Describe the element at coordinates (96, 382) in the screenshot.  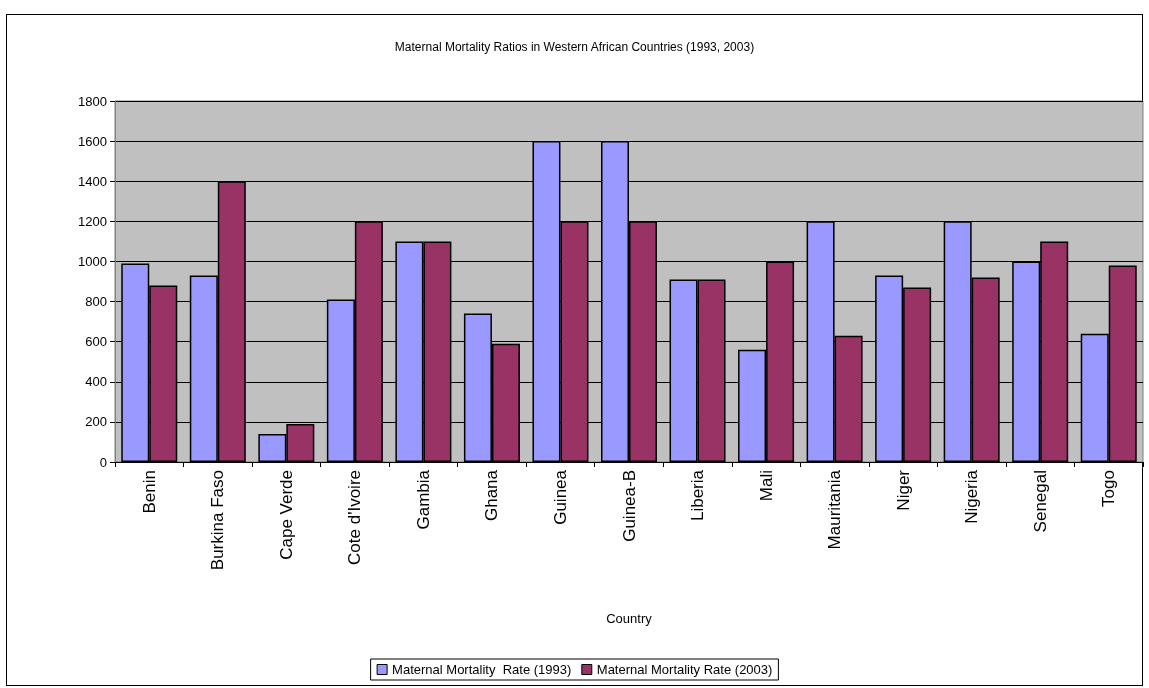
I see `y-tick-label: 400` at that location.